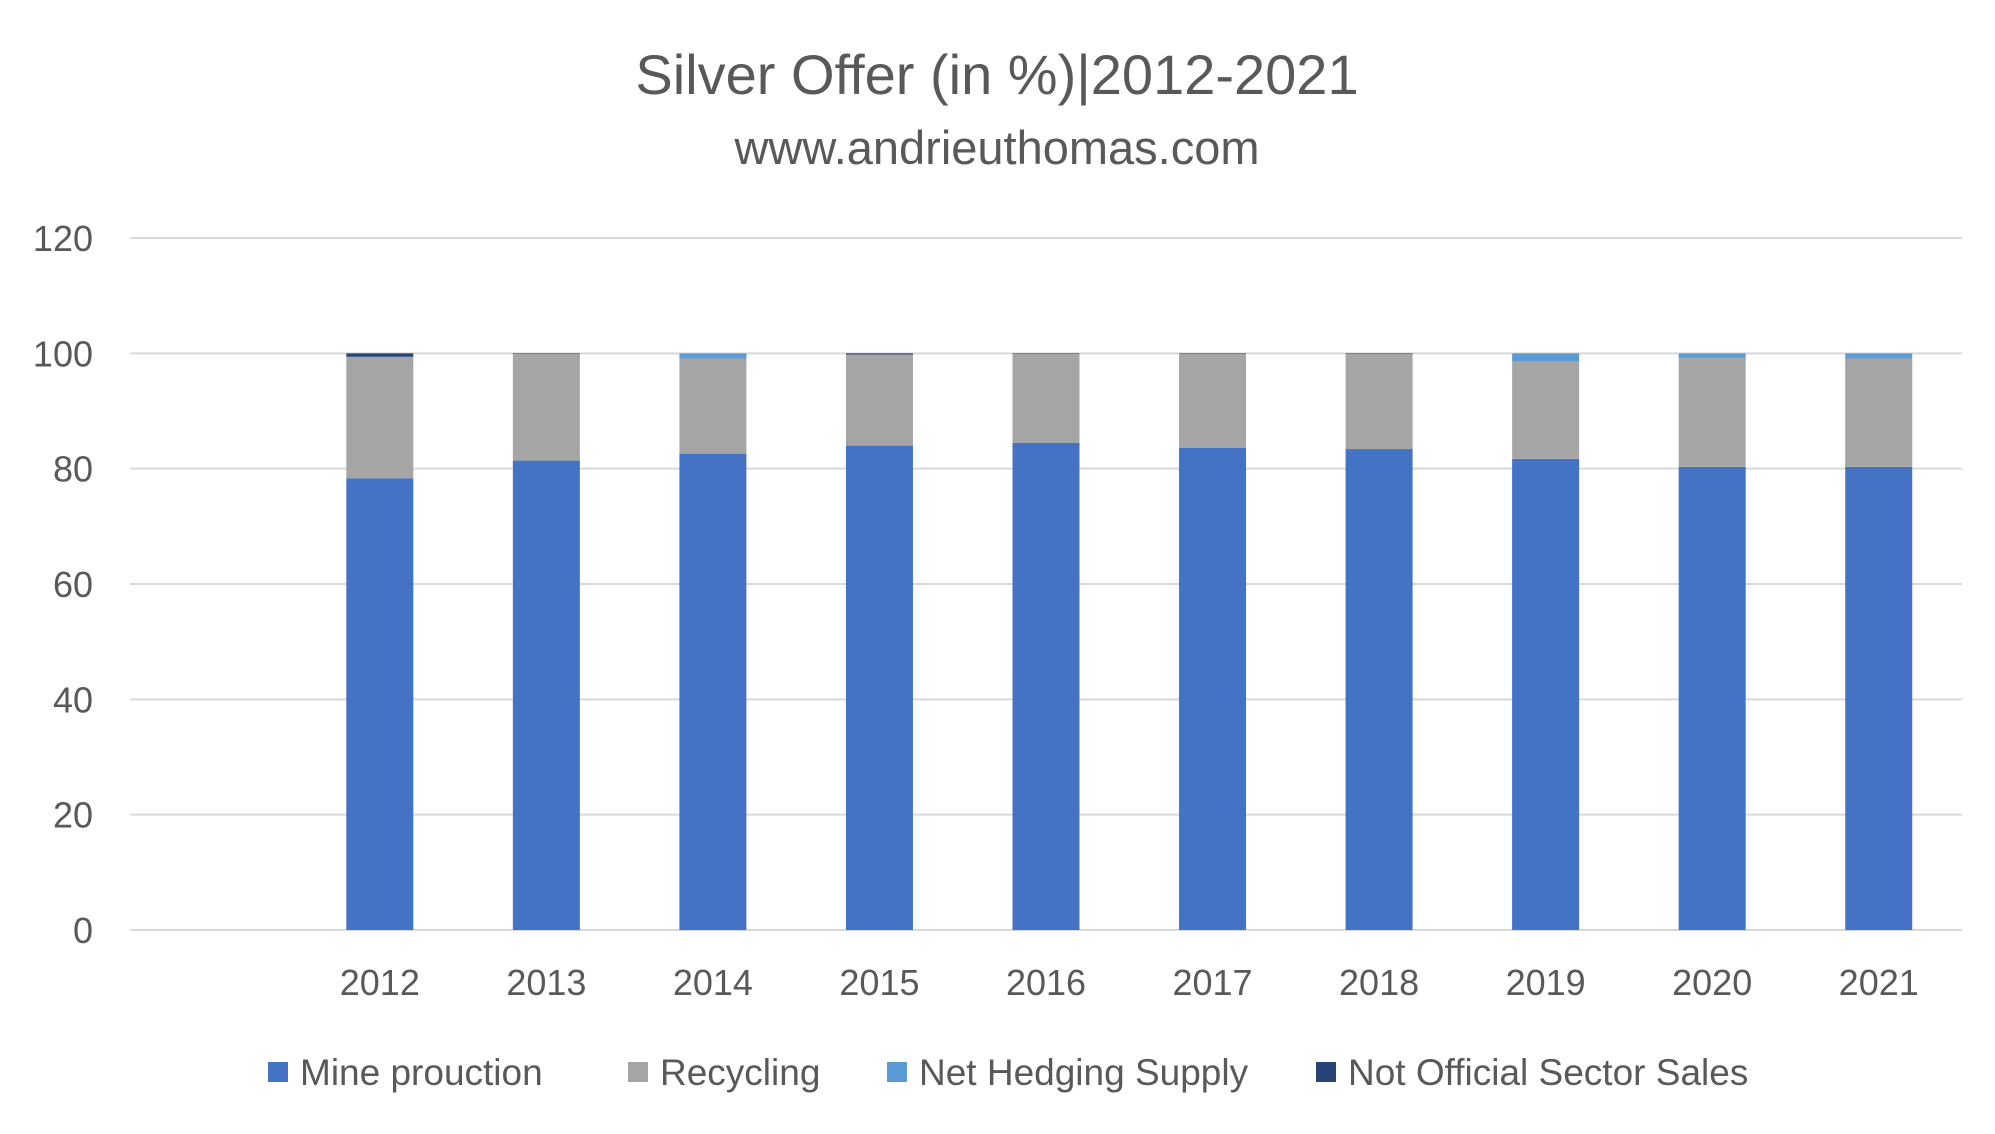 Image resolution: width=1995 pixels, height=1134 pixels. Describe the element at coordinates (1212, 982) in the screenshot. I see `x-tick-label: 2017` at that location.